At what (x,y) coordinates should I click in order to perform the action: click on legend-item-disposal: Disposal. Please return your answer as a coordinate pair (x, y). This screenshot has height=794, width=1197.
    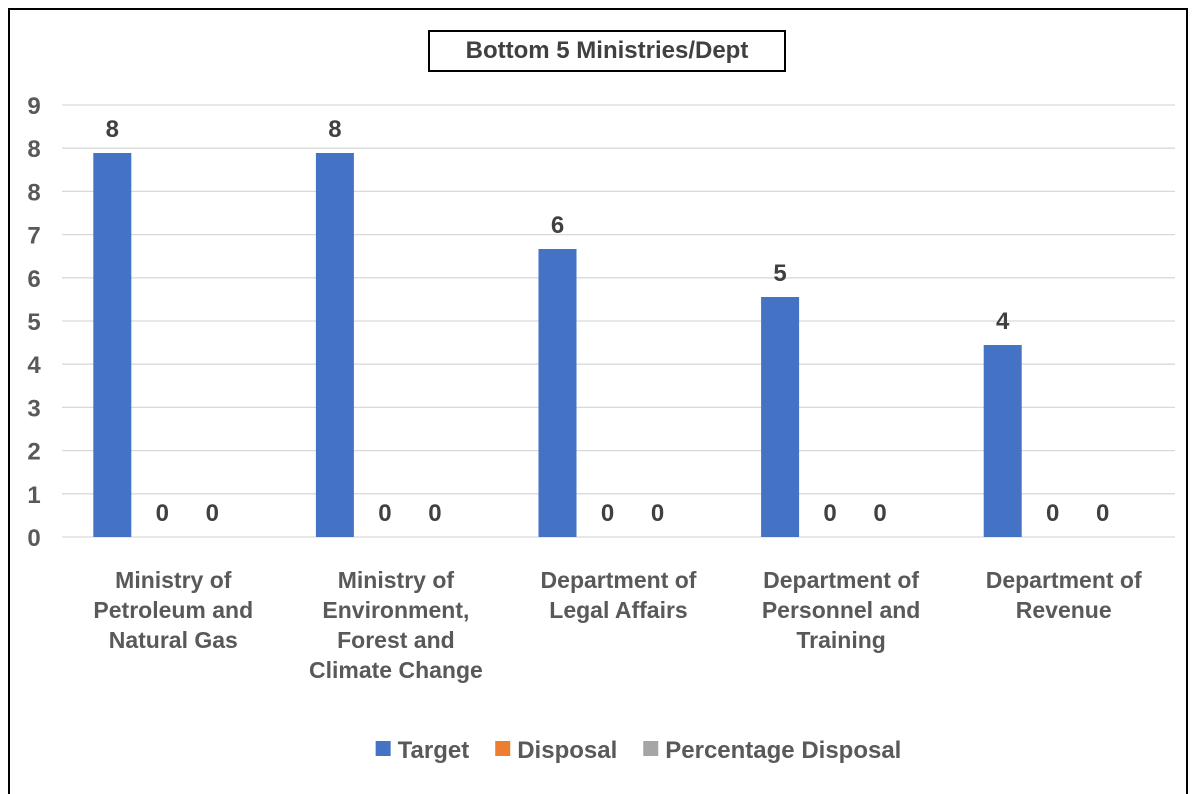
    Looking at the image, I should click on (556, 750).